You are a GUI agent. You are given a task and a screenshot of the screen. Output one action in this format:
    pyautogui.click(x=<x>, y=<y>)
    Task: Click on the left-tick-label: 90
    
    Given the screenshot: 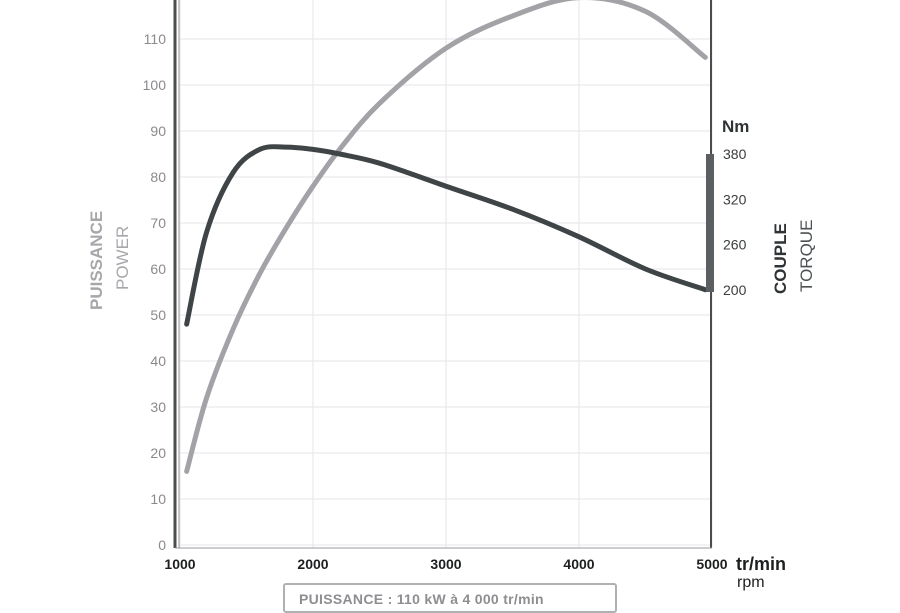 What is the action you would take?
    pyautogui.click(x=158, y=131)
    